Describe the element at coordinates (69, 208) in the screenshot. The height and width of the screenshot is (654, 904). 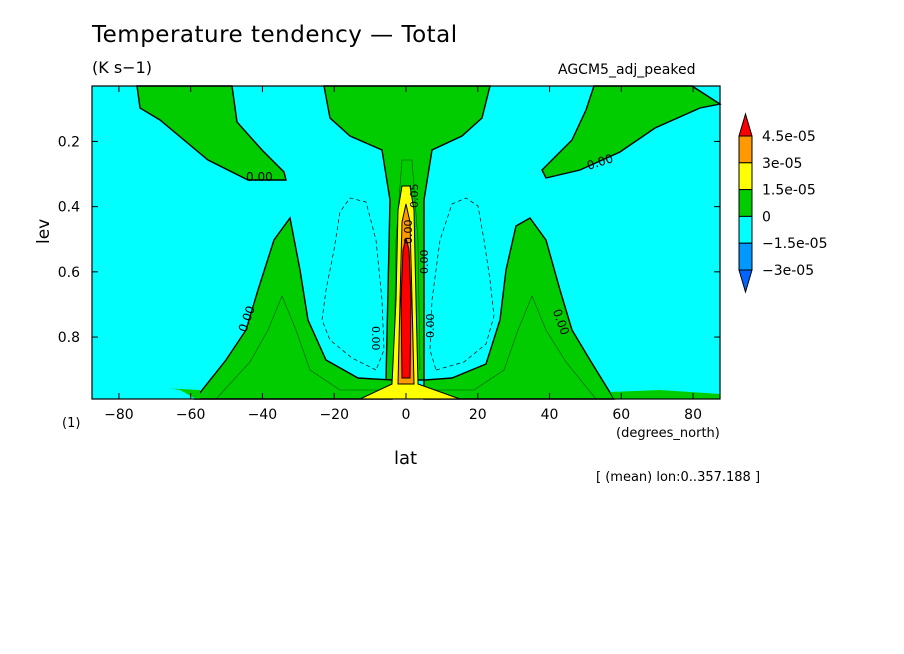
I see `y-tick-label: 0.4` at that location.